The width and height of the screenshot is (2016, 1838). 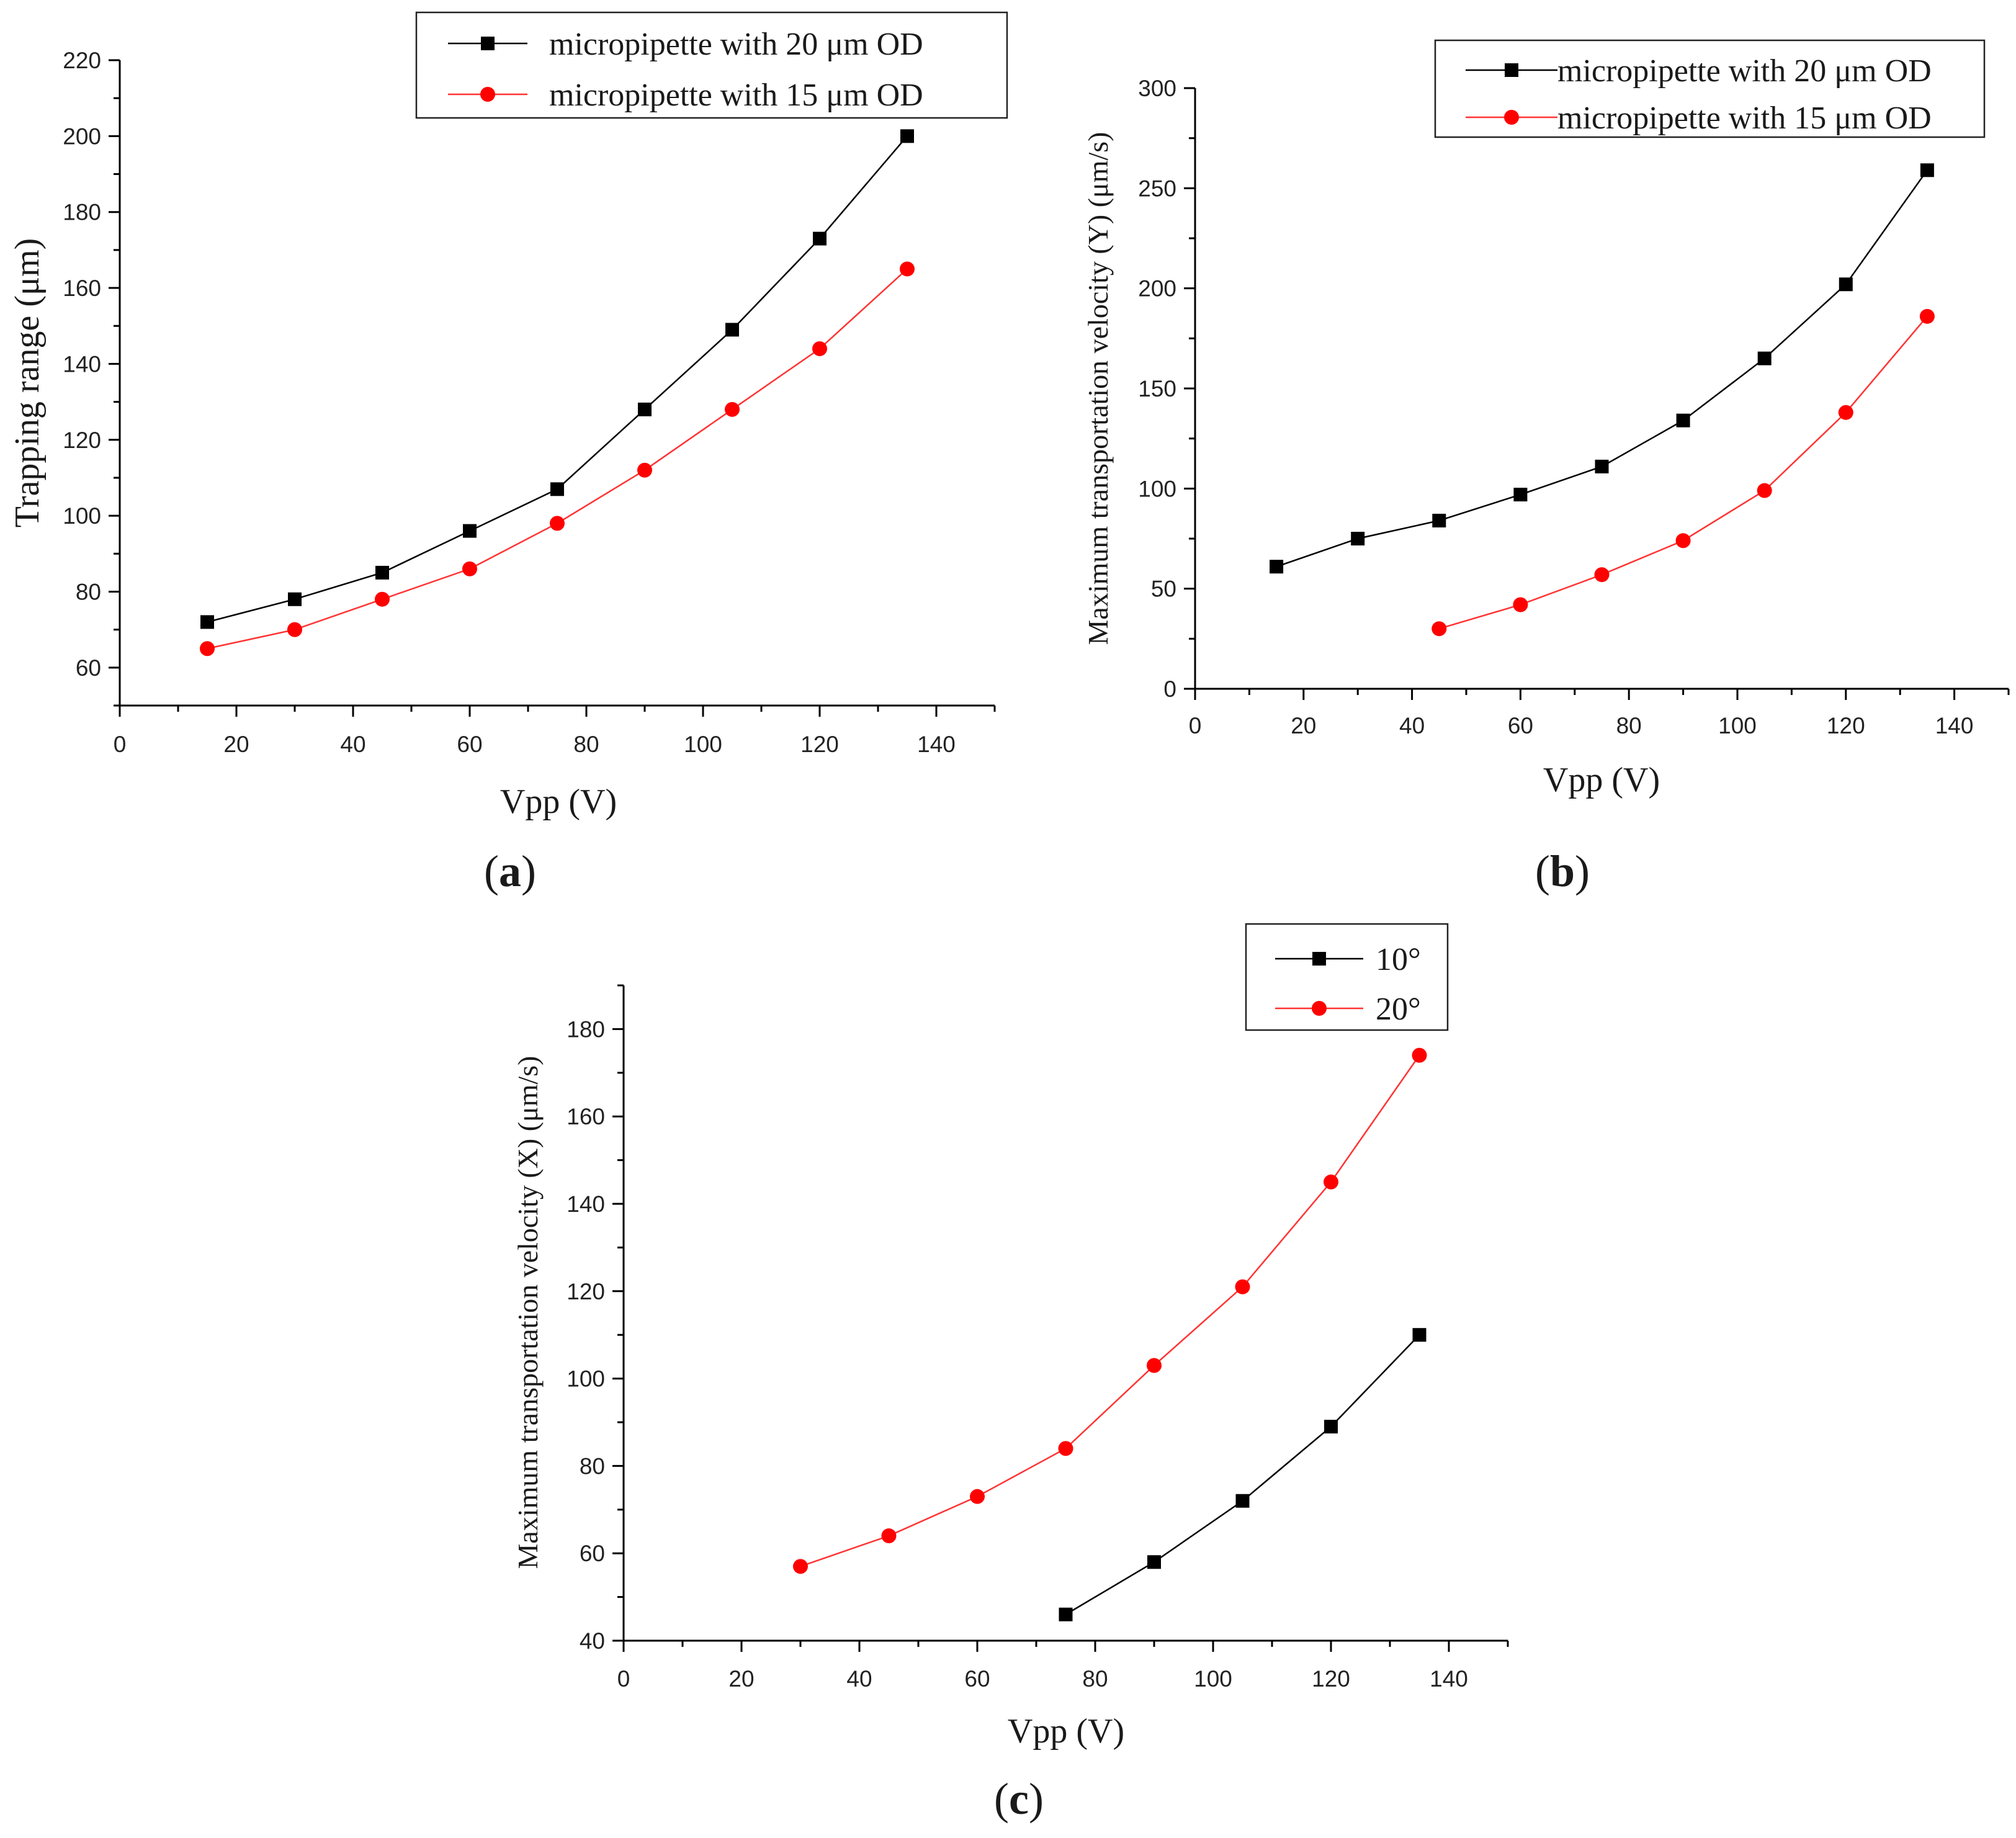 What do you see at coordinates (1398, 1010) in the screenshot?
I see `legend-label: 20°` at bounding box center [1398, 1010].